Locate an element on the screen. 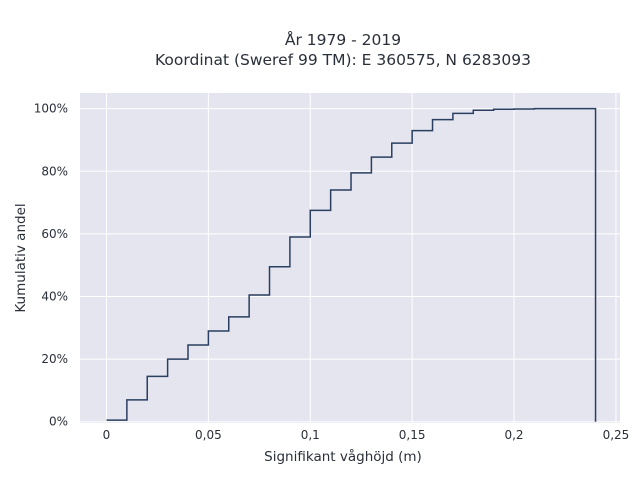  x-tick-label: 0,1 is located at coordinates (310, 435).